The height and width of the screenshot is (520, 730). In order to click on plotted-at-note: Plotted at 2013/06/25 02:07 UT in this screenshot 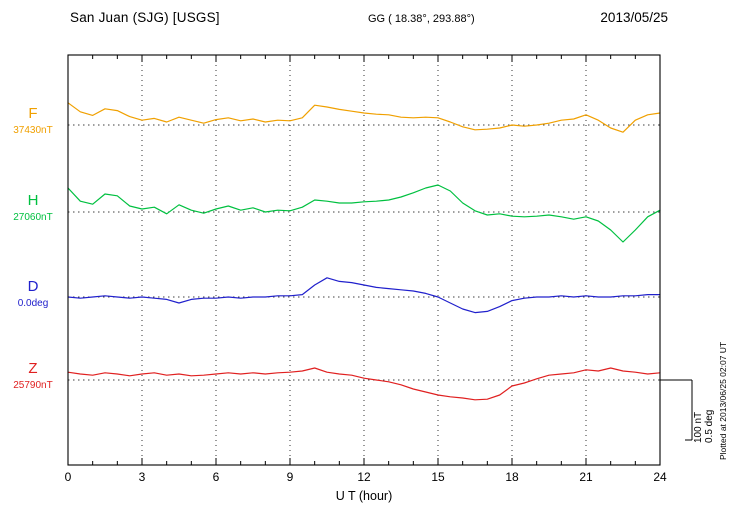, I will do `click(723, 401)`.